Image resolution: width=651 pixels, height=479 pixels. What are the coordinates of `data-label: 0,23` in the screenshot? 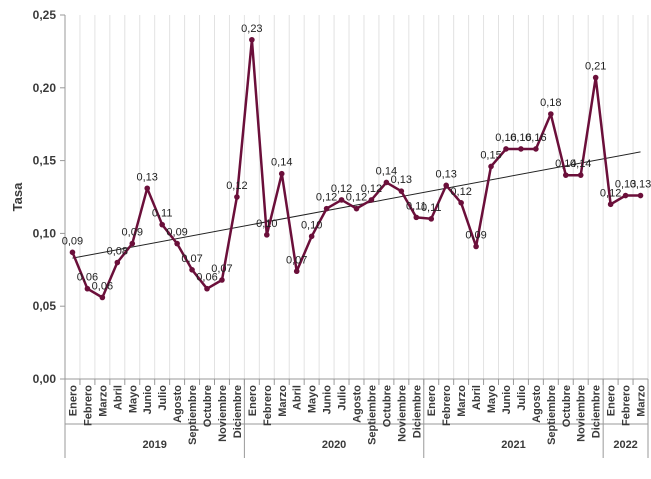 It's located at (251, 29).